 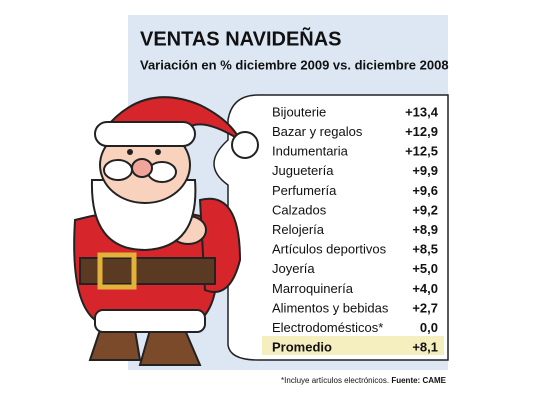 I want to click on total-label: Promedio, so click(x=302, y=347).